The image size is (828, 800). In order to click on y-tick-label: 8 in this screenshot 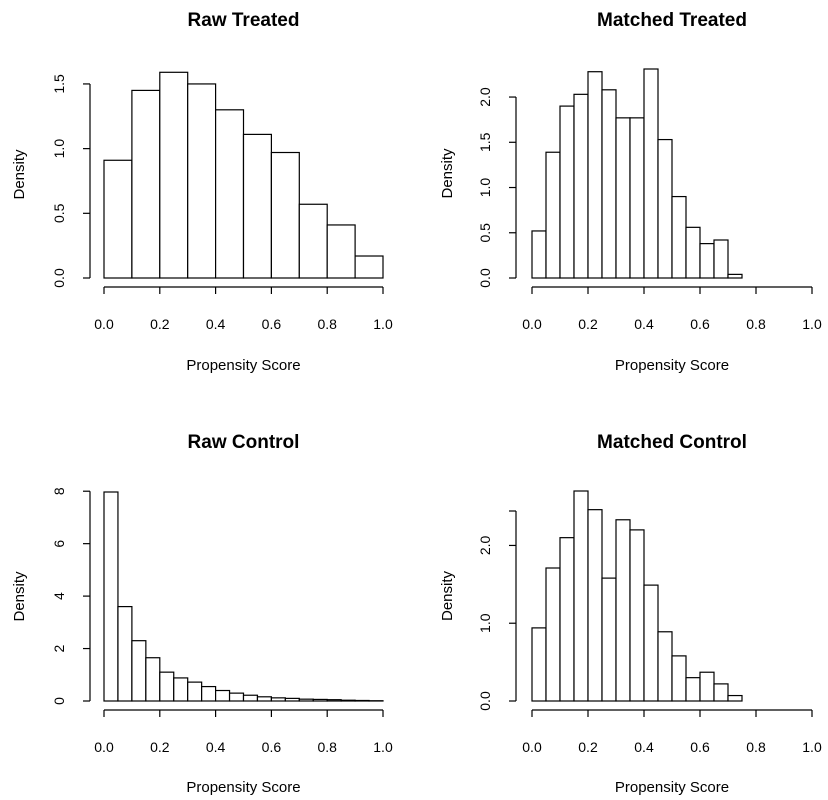, I will do `click(59, 491)`.